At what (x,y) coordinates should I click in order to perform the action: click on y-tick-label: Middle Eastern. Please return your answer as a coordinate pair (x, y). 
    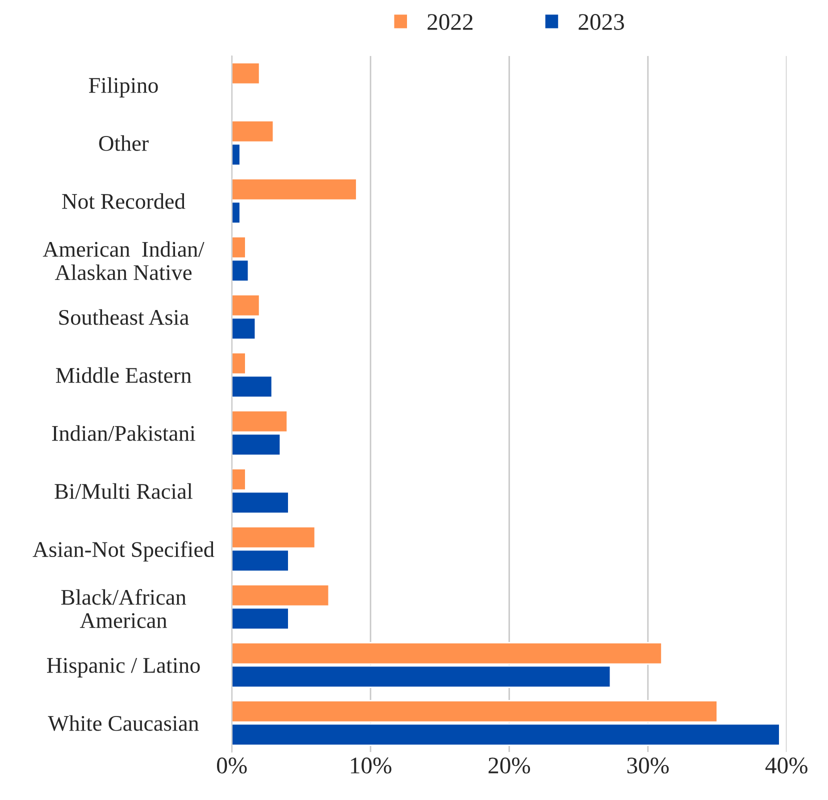
    Looking at the image, I should click on (124, 375).